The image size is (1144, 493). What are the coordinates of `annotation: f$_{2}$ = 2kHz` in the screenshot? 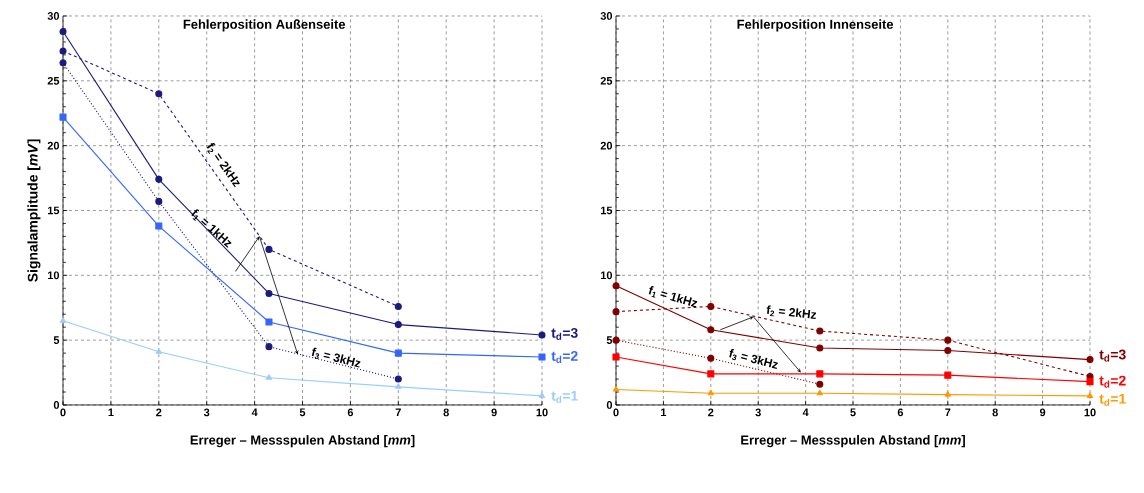 It's located at (791, 312).